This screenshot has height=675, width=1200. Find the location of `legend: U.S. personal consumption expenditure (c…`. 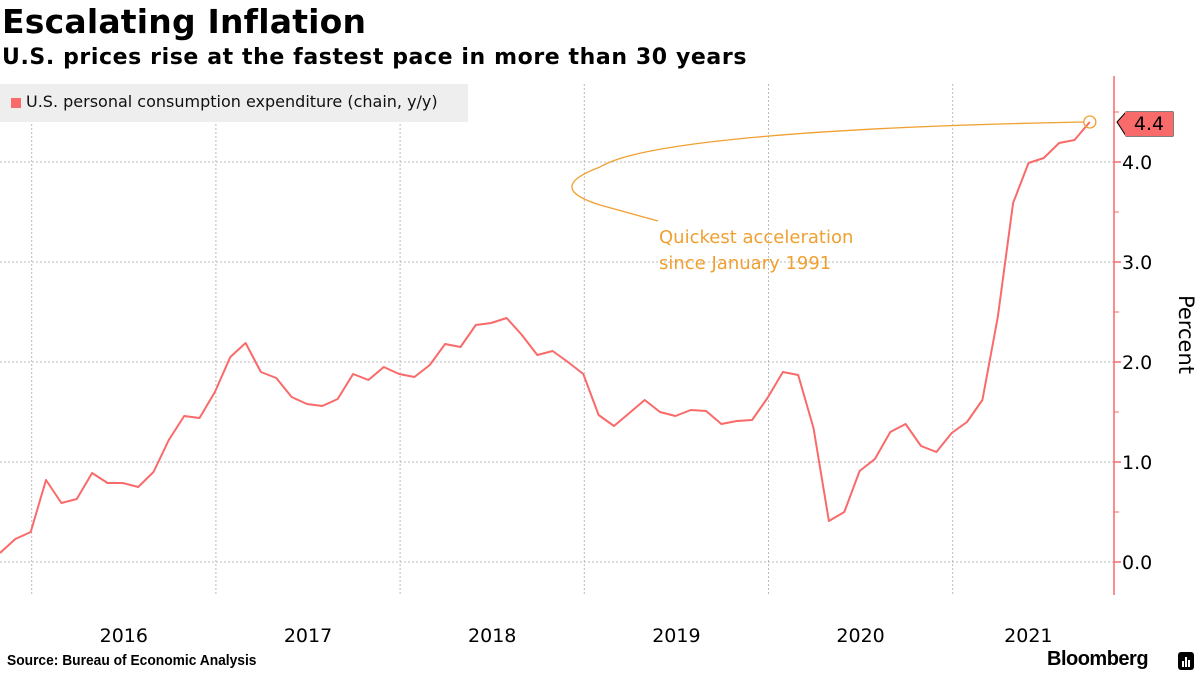

legend: U.S. personal consumption expenditure (c… is located at coordinates (234, 103).